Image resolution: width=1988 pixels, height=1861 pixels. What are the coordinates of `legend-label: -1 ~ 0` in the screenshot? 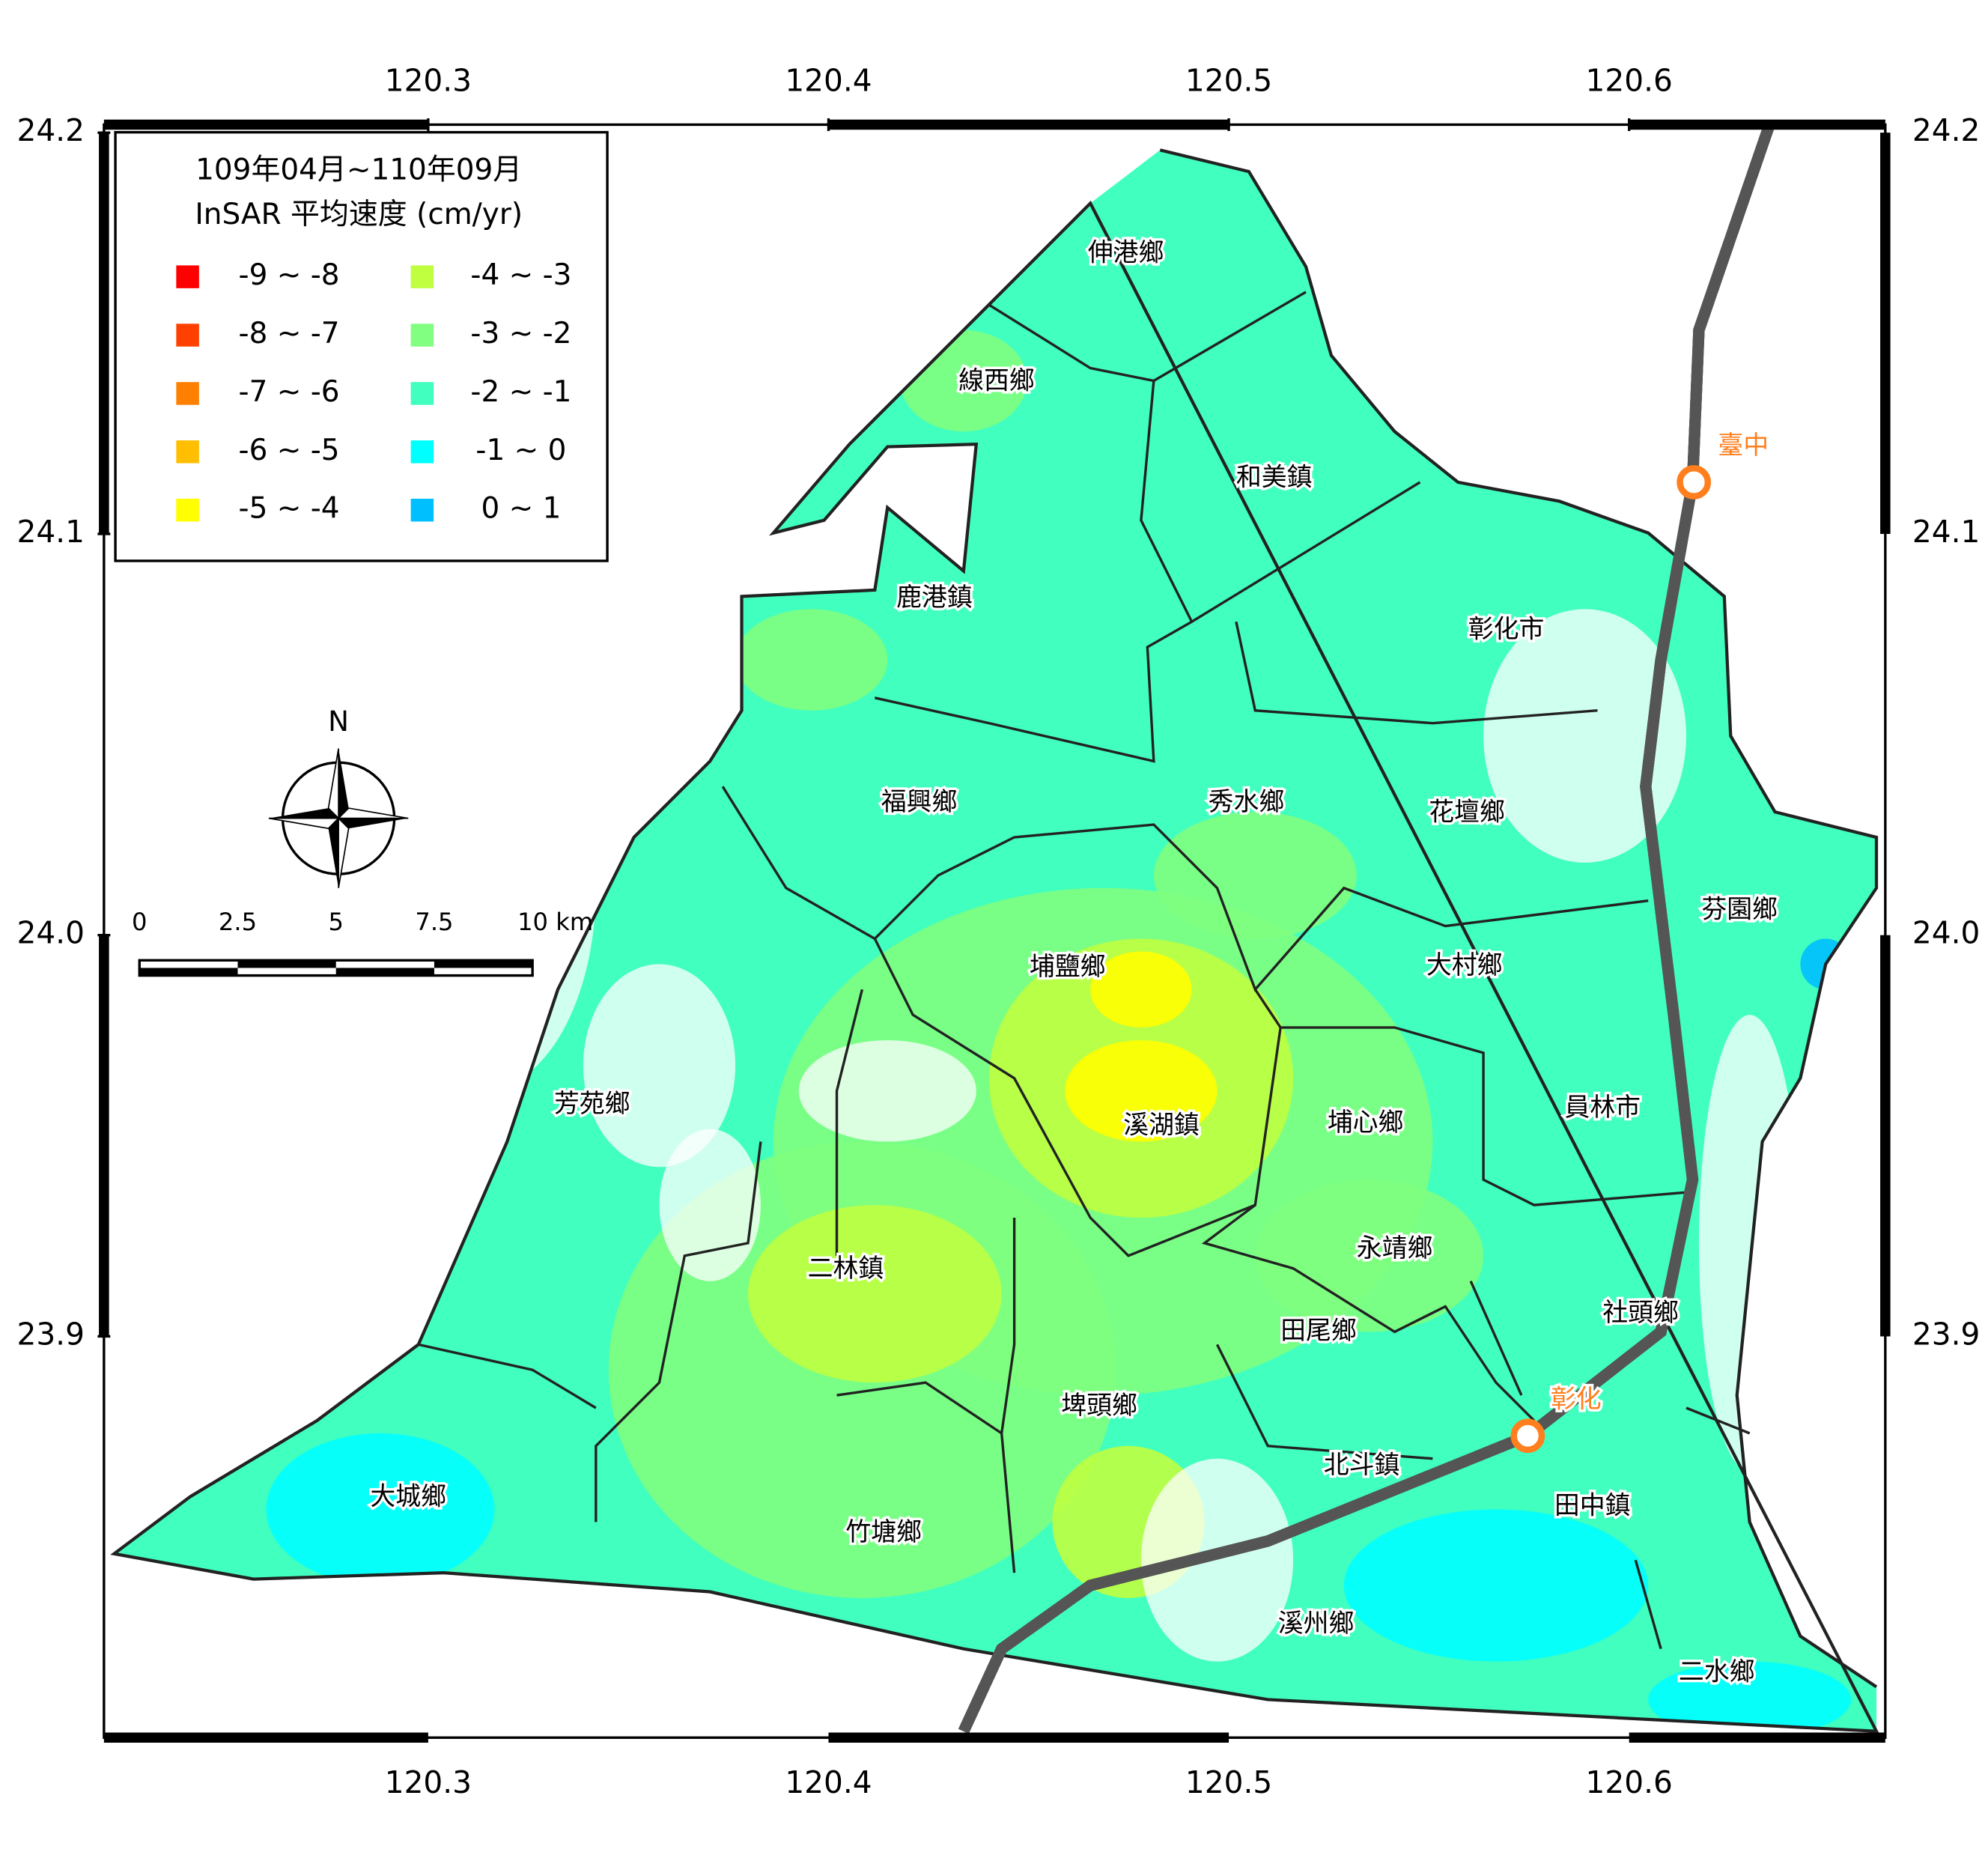 It's located at (520, 450).